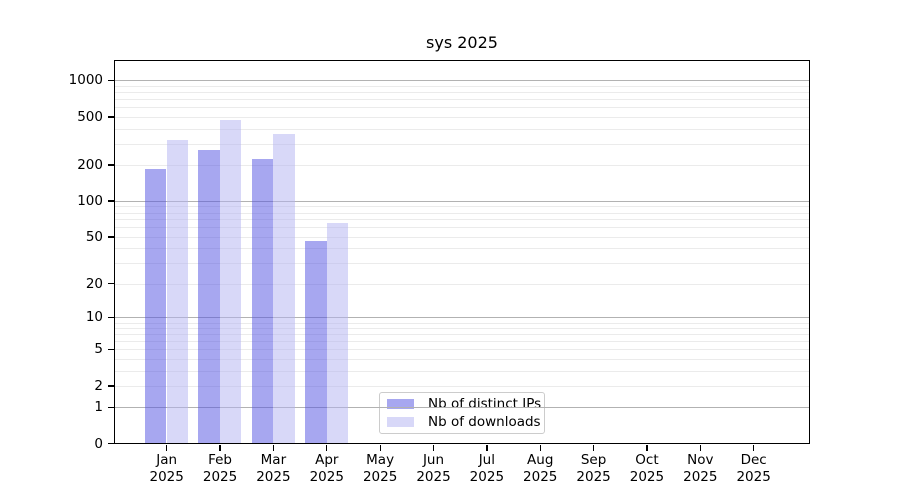 Image resolution: width=900 pixels, height=500 pixels. Describe the element at coordinates (85, 80) in the screenshot. I see `y-tick-label: 1000` at that location.